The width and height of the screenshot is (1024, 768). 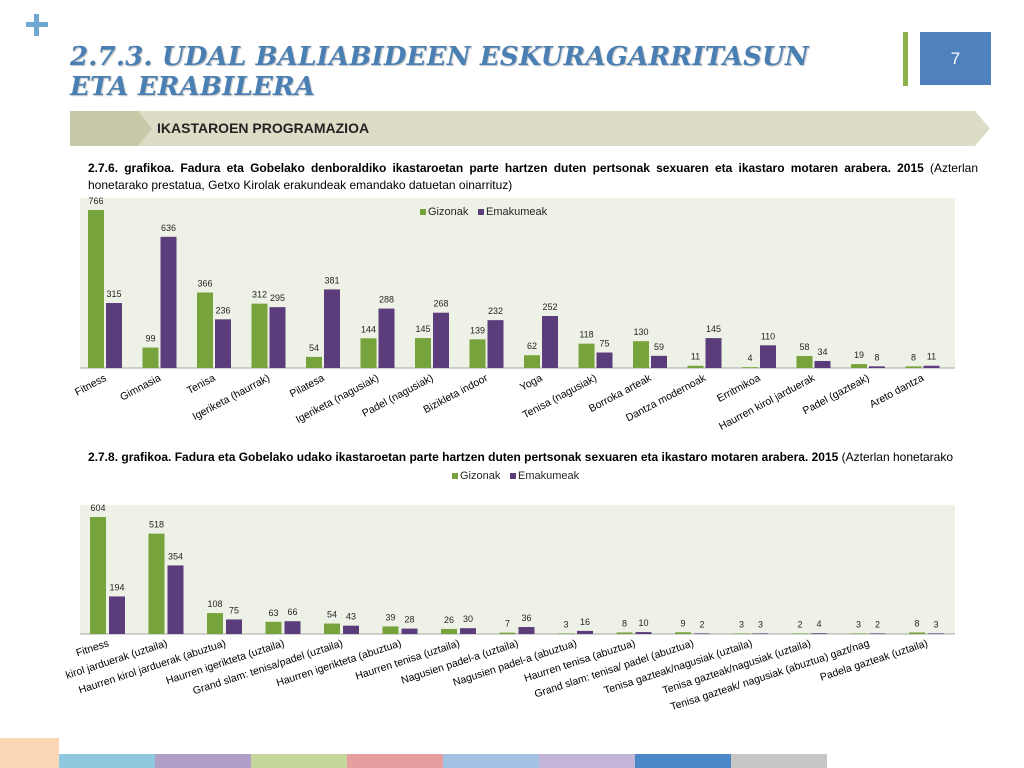 What do you see at coordinates (201, 384) in the screenshot?
I see `category-tick-label: Tenisa` at bounding box center [201, 384].